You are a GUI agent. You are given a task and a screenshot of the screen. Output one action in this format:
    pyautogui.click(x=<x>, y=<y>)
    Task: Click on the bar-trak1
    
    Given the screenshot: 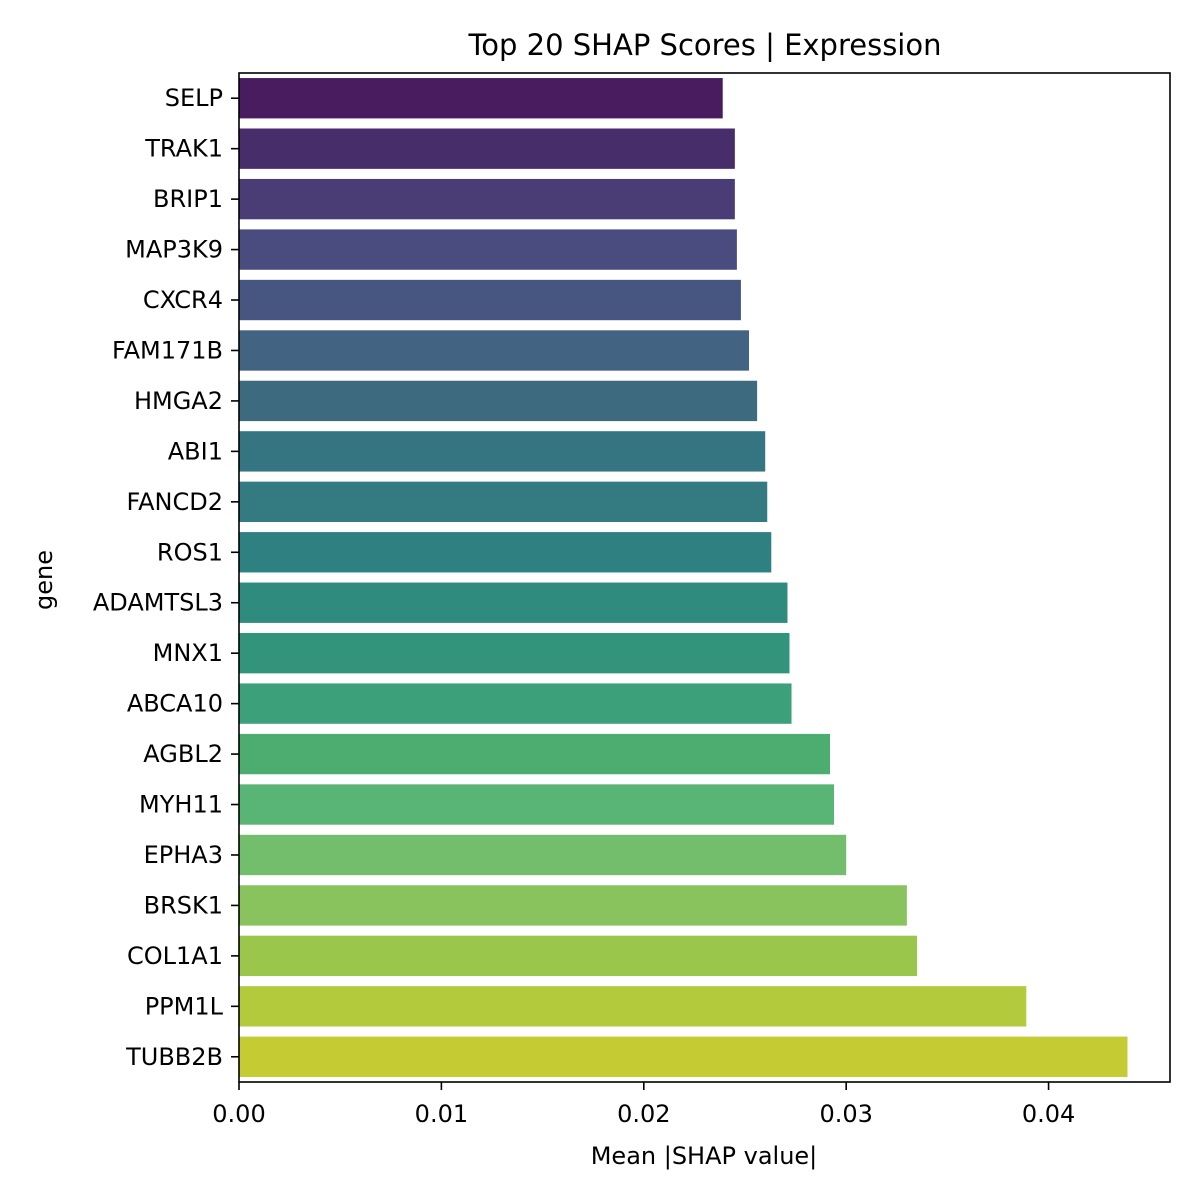 What is the action you would take?
    pyautogui.click(x=487, y=148)
    